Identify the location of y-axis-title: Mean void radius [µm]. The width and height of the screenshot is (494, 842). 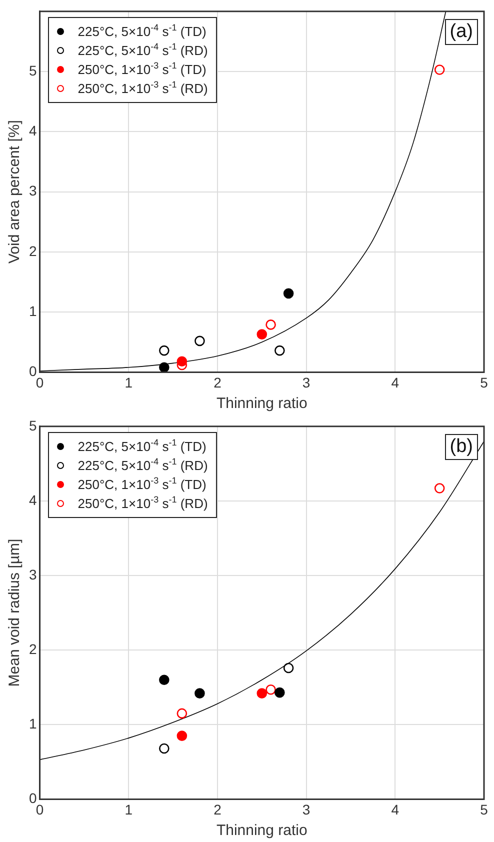
(15, 612).